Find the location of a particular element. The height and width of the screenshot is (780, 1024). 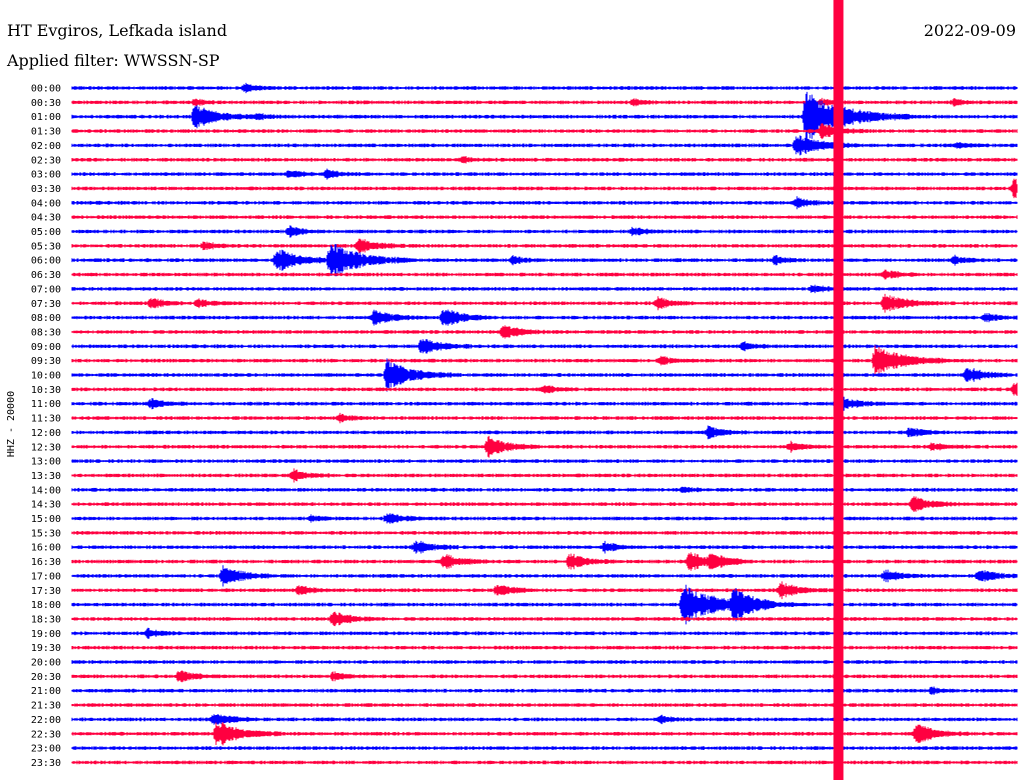

time-tick-label: 09:30 is located at coordinates (46, 361).